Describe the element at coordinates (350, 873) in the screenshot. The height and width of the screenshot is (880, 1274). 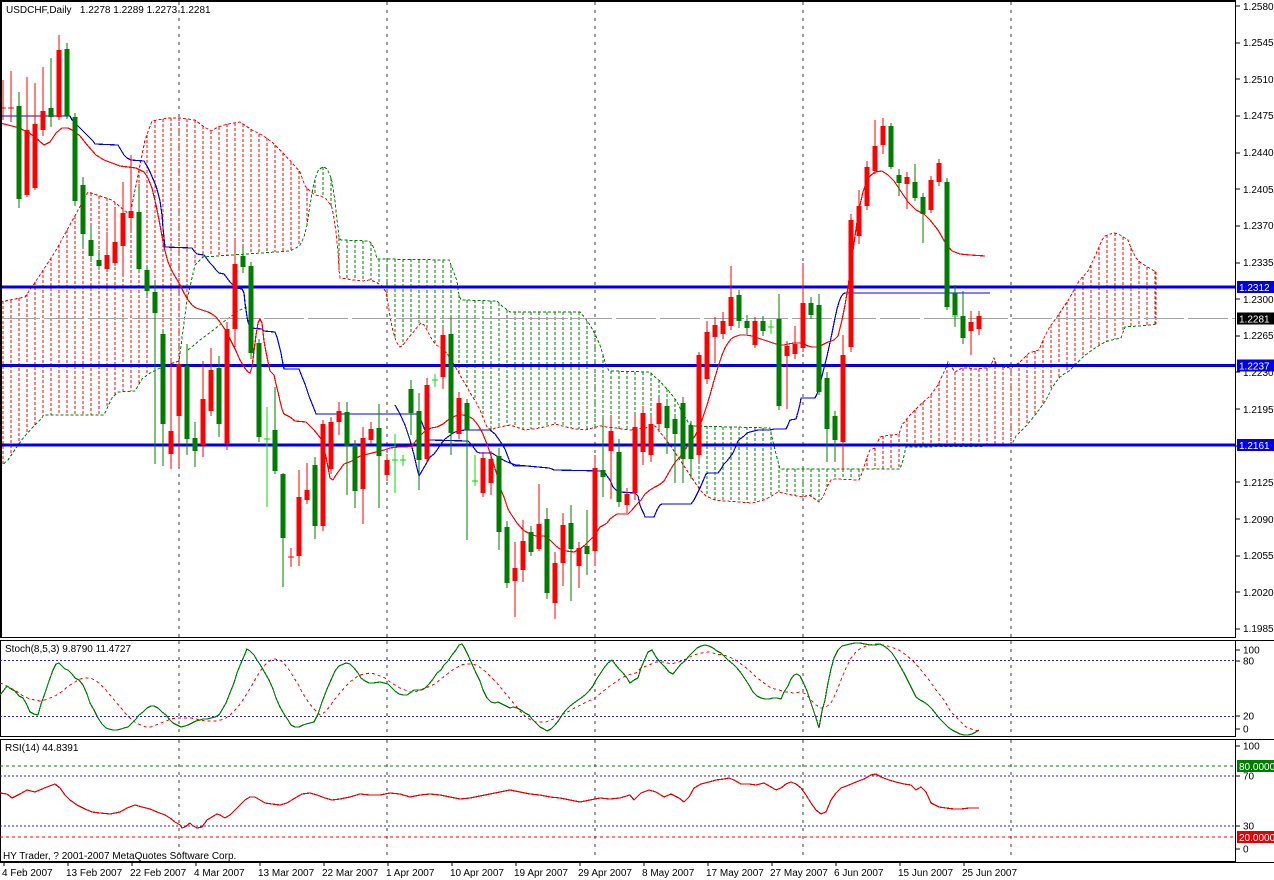
I see `svg-text: 22 Mar 2007` at that location.